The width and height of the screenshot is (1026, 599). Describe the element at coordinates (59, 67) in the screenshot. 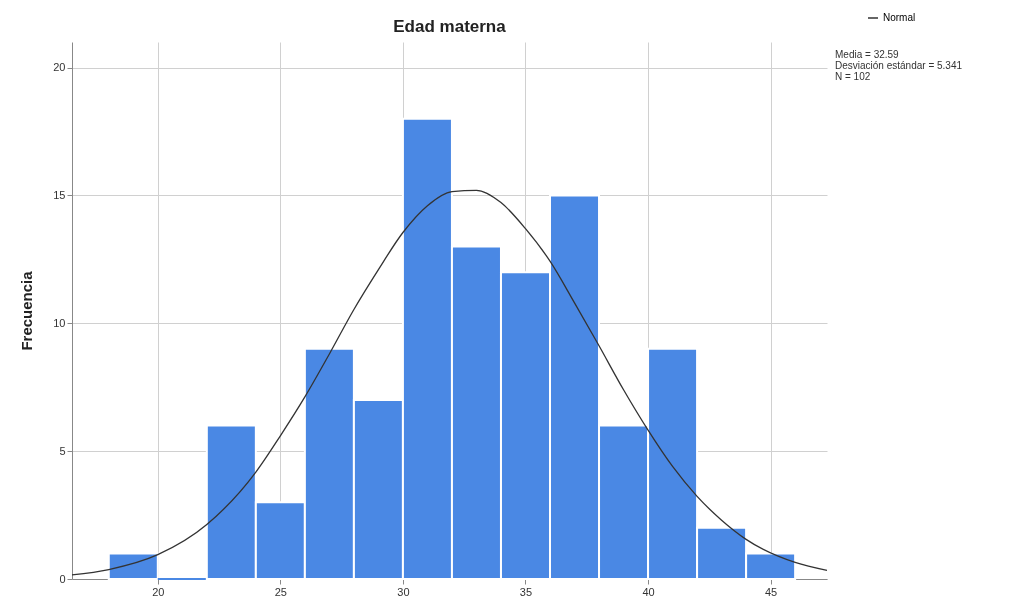

I see `y-tick-label: 20` at that location.